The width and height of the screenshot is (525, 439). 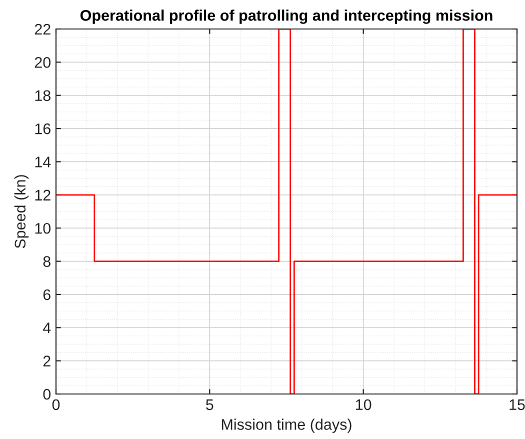 I want to click on y-tick-label: 6, so click(x=46, y=294).